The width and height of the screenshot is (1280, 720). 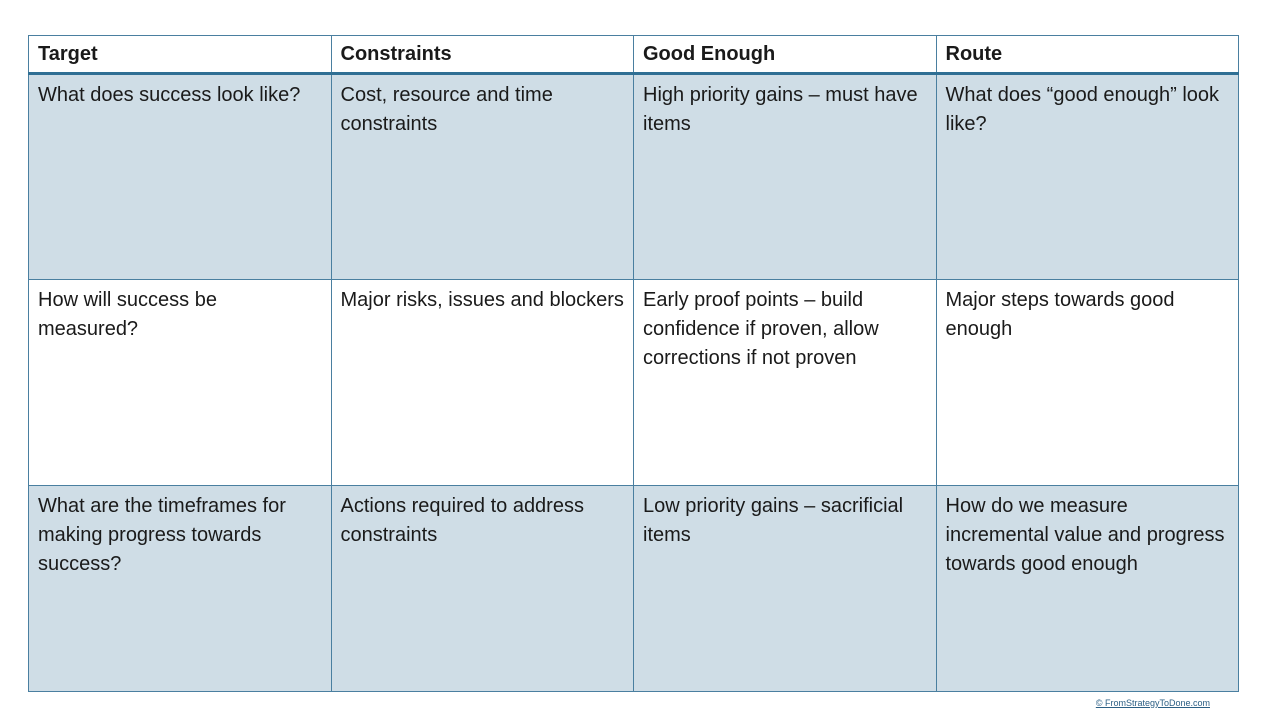 I want to click on table-cell: What does “good enough” look like?, so click(x=1087, y=176).